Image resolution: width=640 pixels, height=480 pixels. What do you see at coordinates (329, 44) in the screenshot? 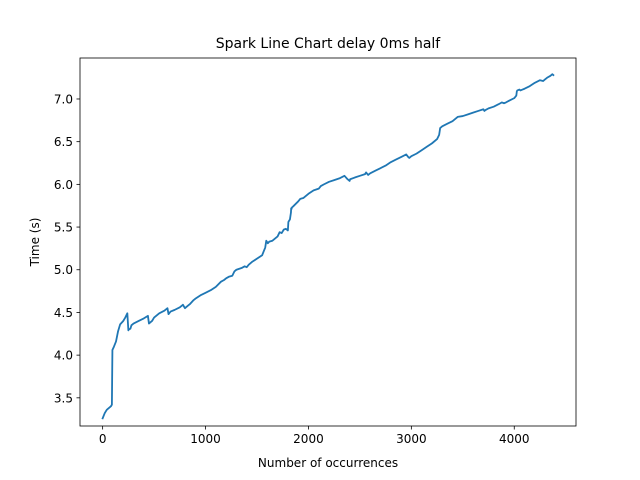
I see `chart-title: Spark Line Chart delay 0ms half` at bounding box center [329, 44].